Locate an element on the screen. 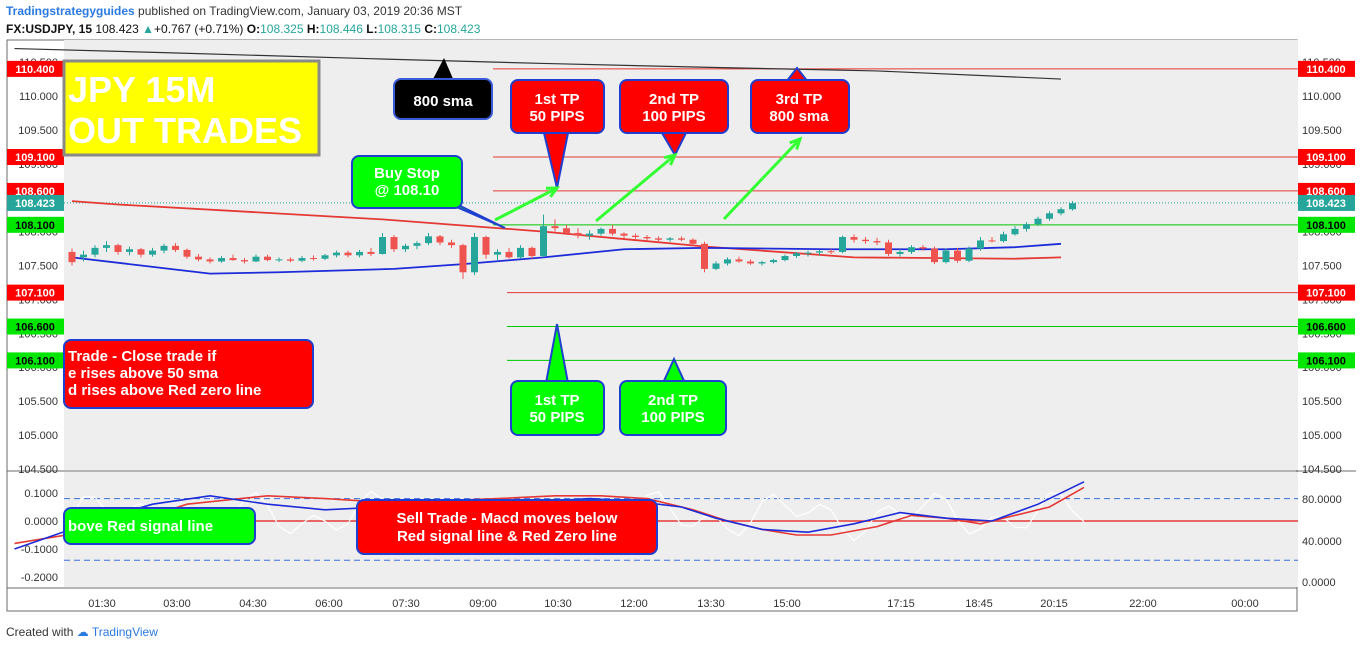 The width and height of the screenshot is (1363, 650). price-level-label-right: 106.600 is located at coordinates (1326, 328).